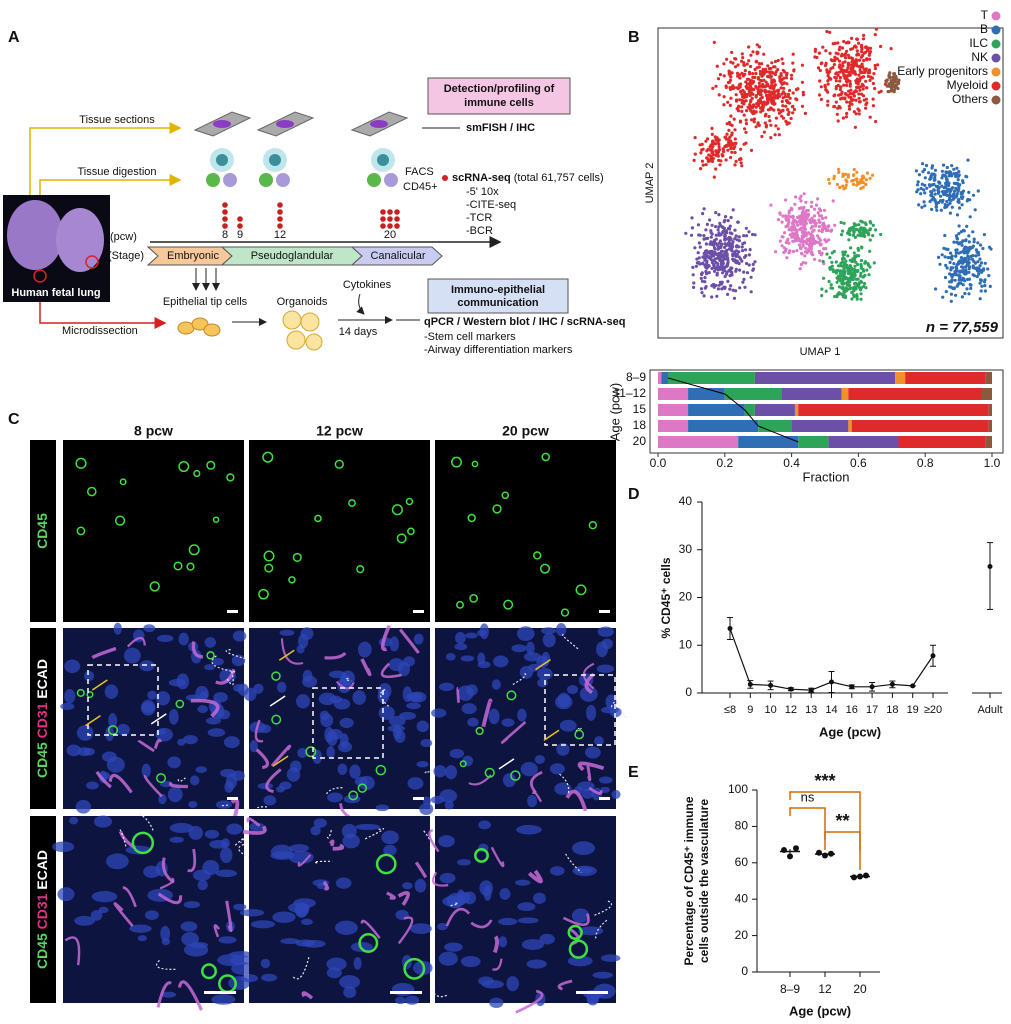  I want to click on axis-label: Age (pcw), so click(614, 412).